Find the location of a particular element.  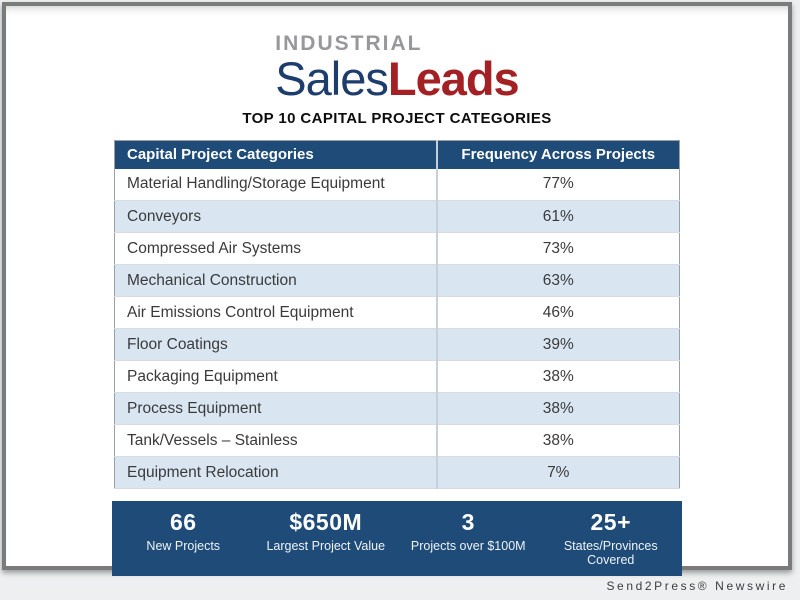

stat-value: 25+ is located at coordinates (610, 522).